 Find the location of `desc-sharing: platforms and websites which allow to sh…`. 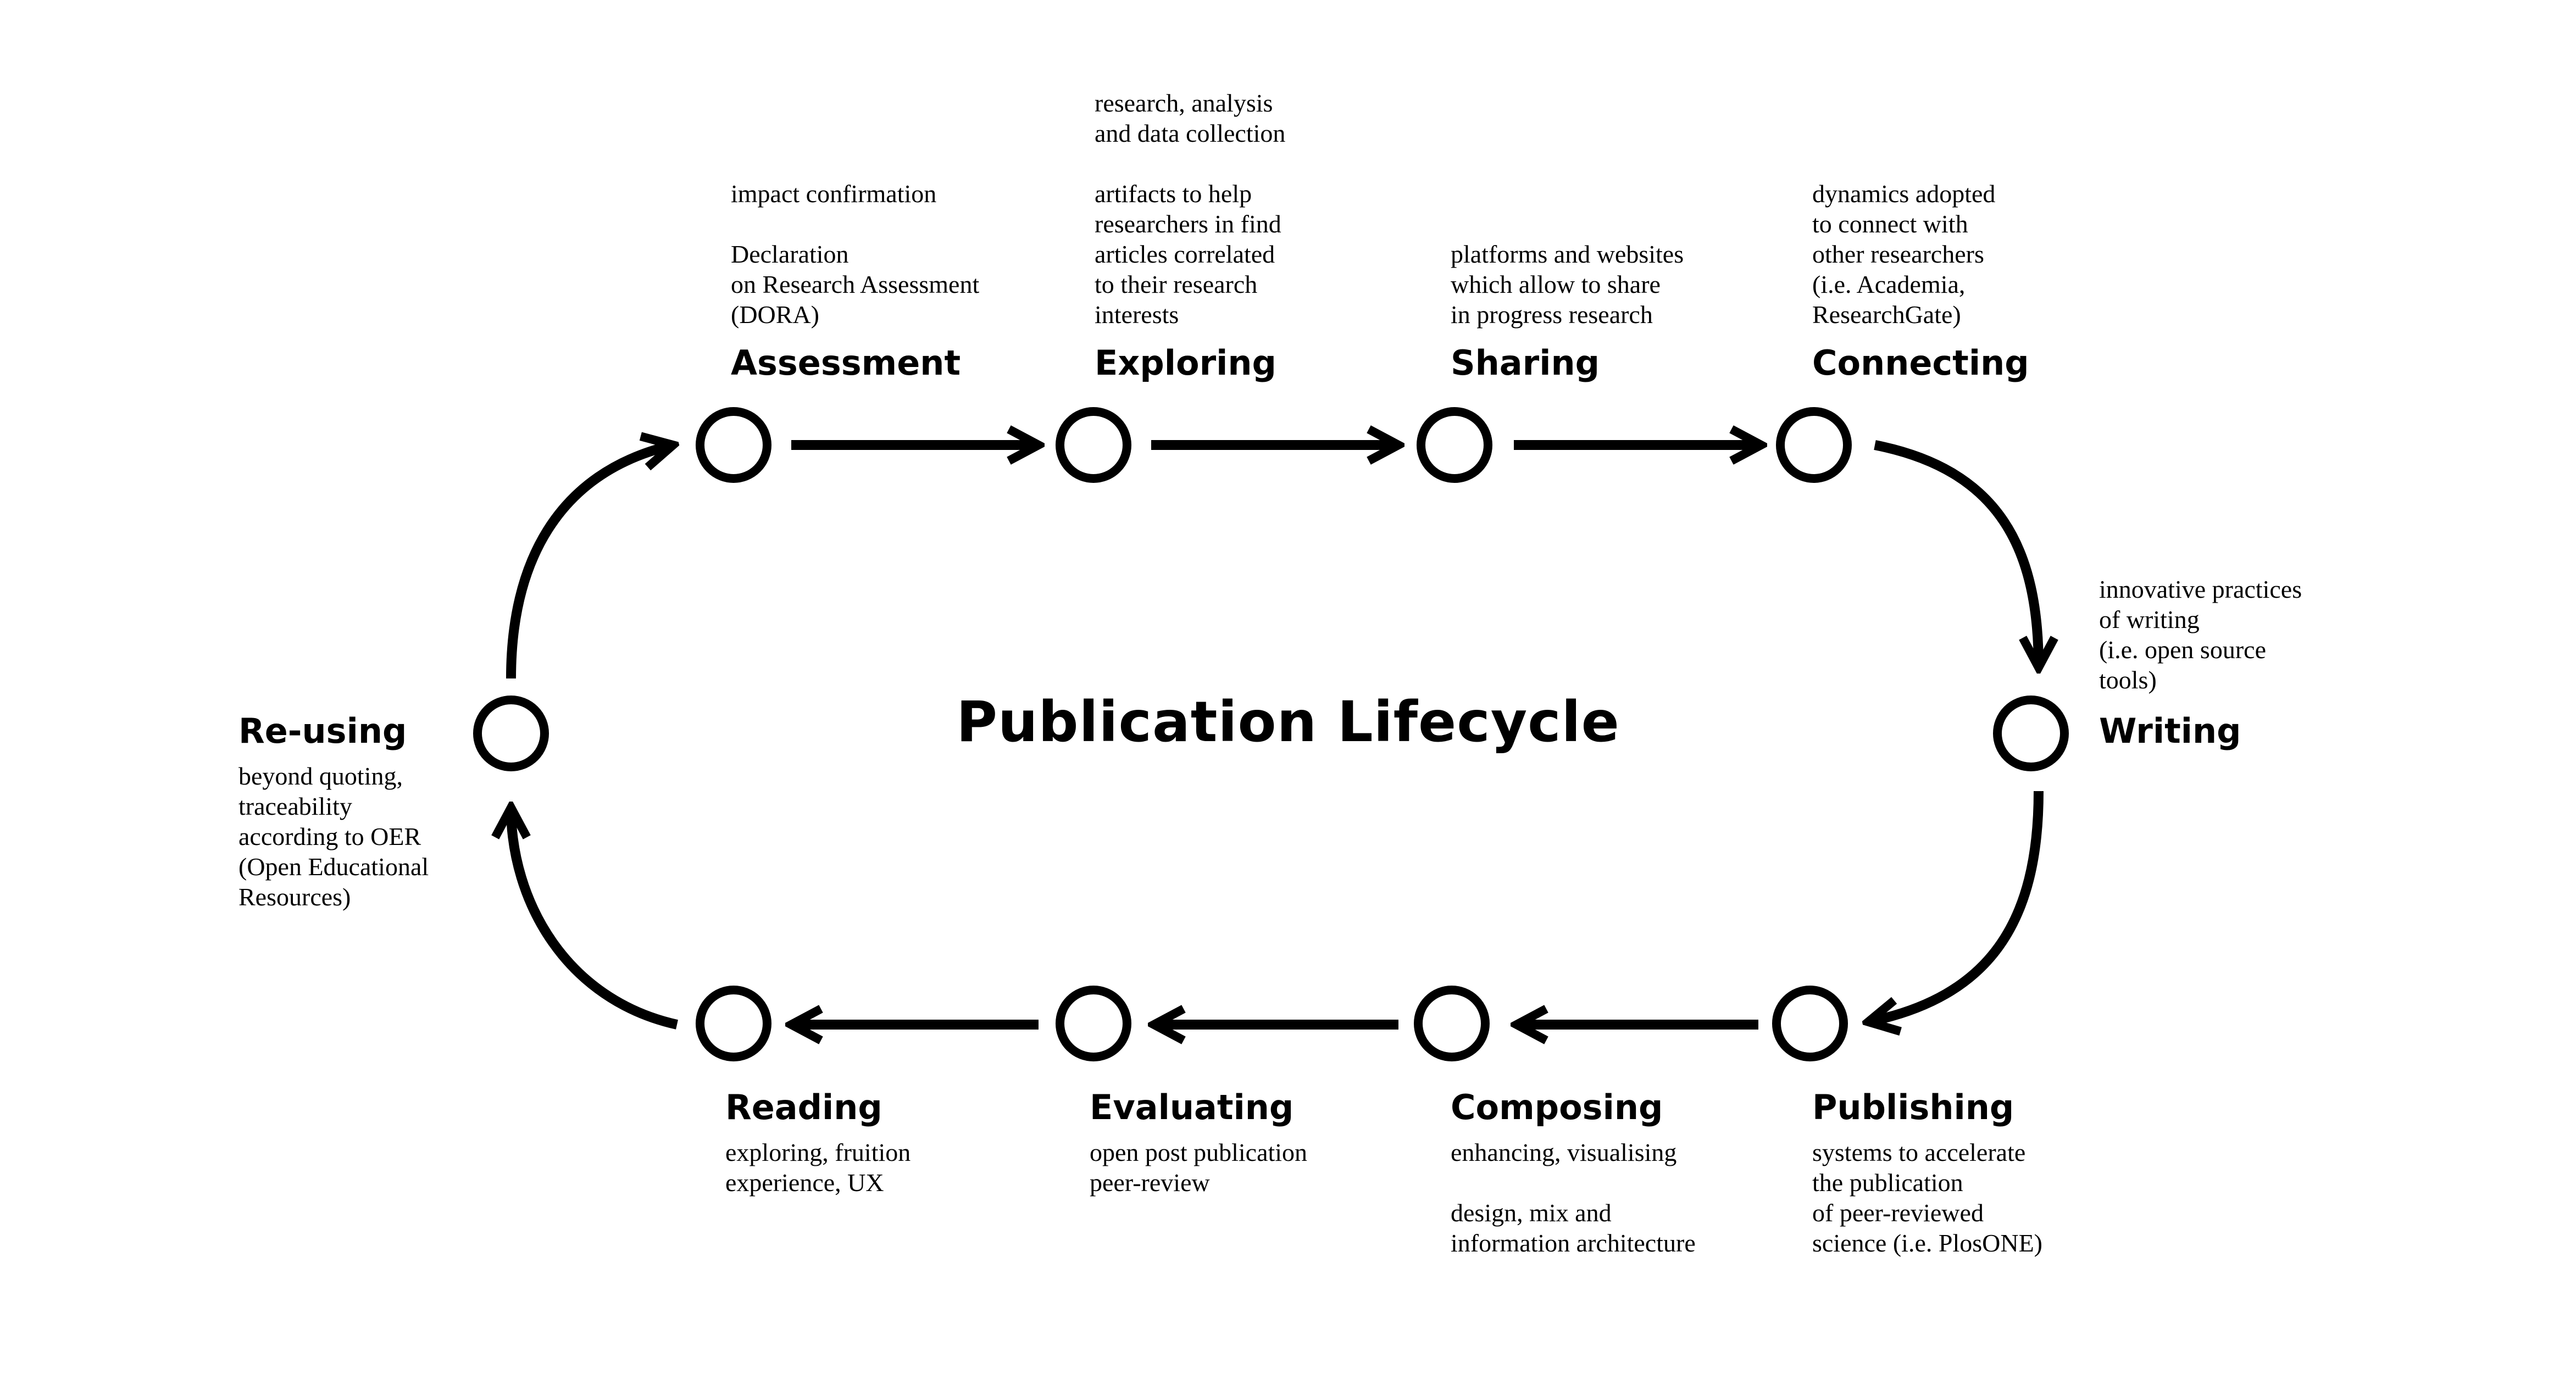

desc-sharing: platforms and websites which allow to sh… is located at coordinates (1567, 284).